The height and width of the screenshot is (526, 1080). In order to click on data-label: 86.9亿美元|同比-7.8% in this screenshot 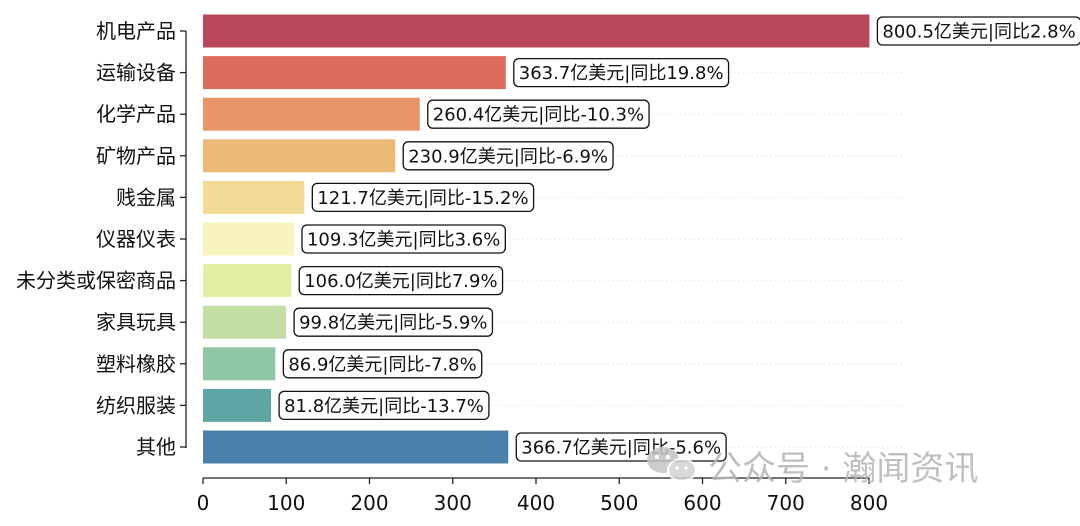, I will do `click(382, 364)`.